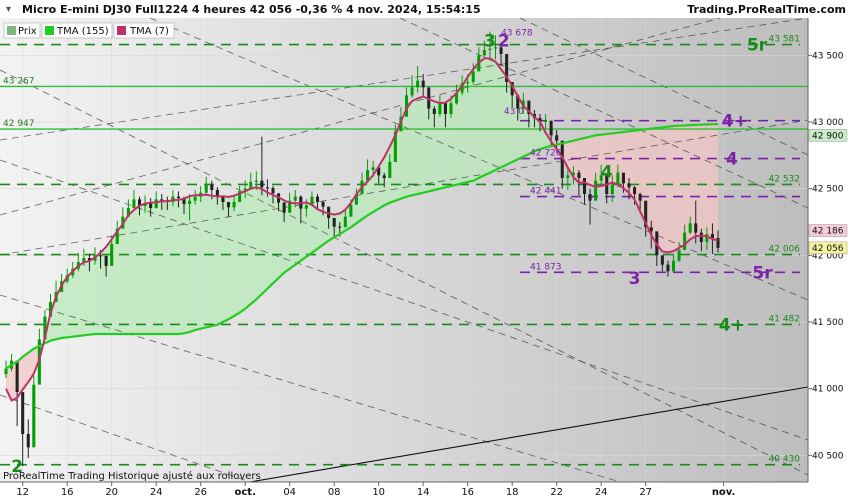 The width and height of the screenshot is (850, 500). What do you see at coordinates (289, 492) in the screenshot?
I see `x-tick-label: 04` at bounding box center [289, 492].